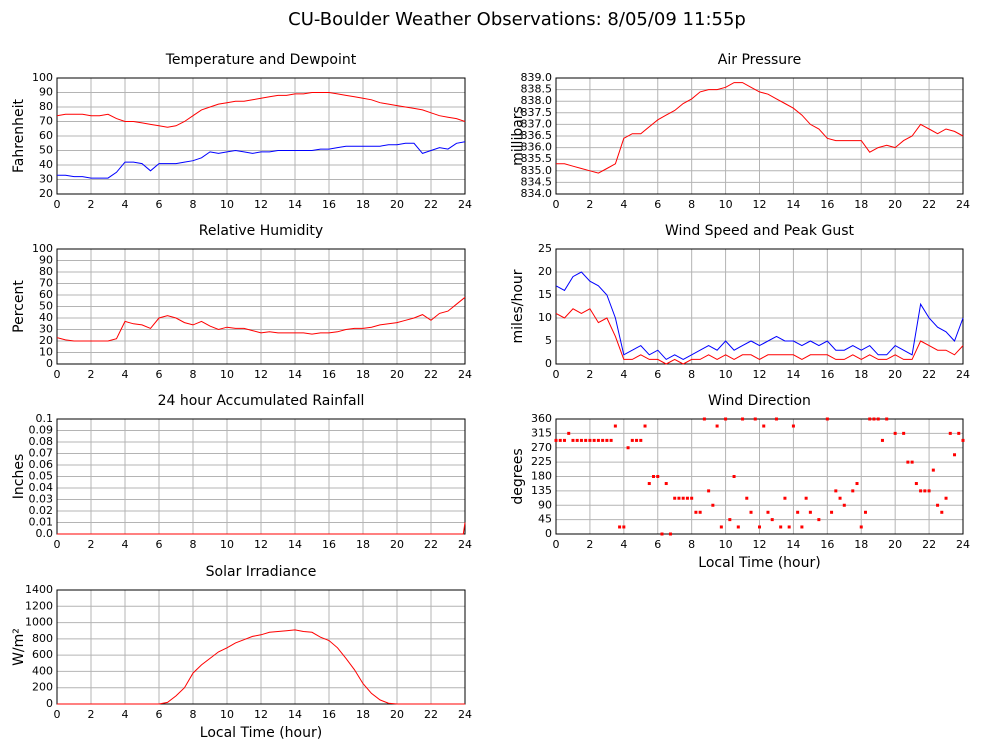  Describe the element at coordinates (42, 670) in the screenshot. I see `y-tick-label: 400` at that location.